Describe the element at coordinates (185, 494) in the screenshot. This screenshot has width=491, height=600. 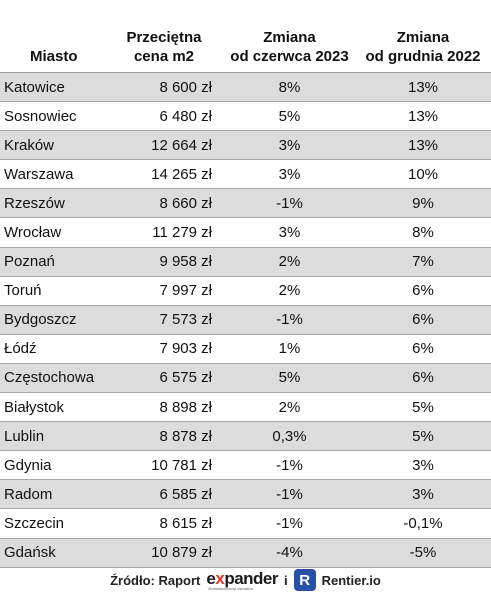
I see `price-cell: 6 585 zł` at that location.